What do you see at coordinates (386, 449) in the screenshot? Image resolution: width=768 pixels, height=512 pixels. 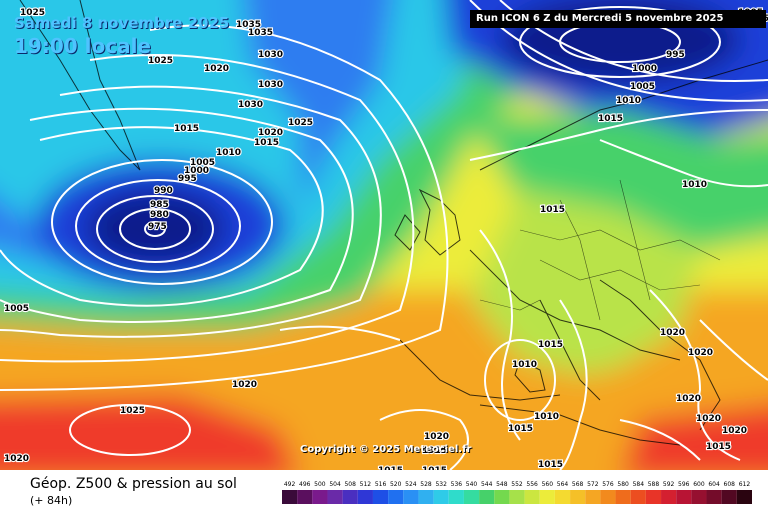 I see `copyright-notice: Copyright © 2025 Meteociel.fr` at bounding box center [386, 449].